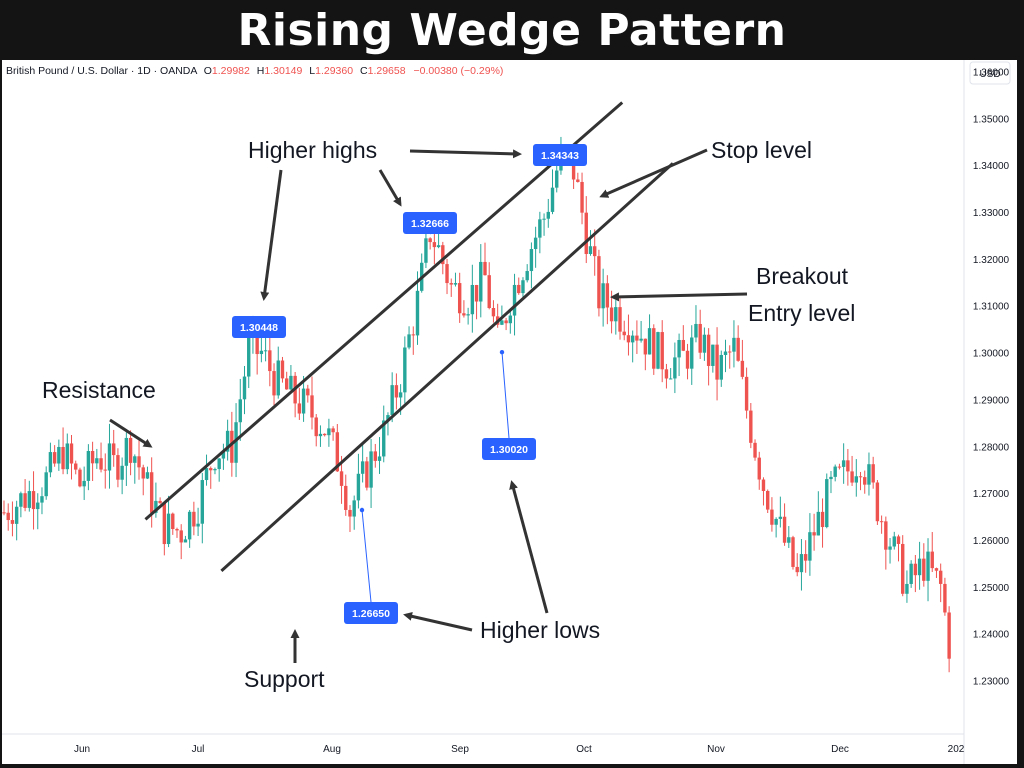  What do you see at coordinates (991, 541) in the screenshot?
I see `y-tick-label: 1.26000` at bounding box center [991, 541].